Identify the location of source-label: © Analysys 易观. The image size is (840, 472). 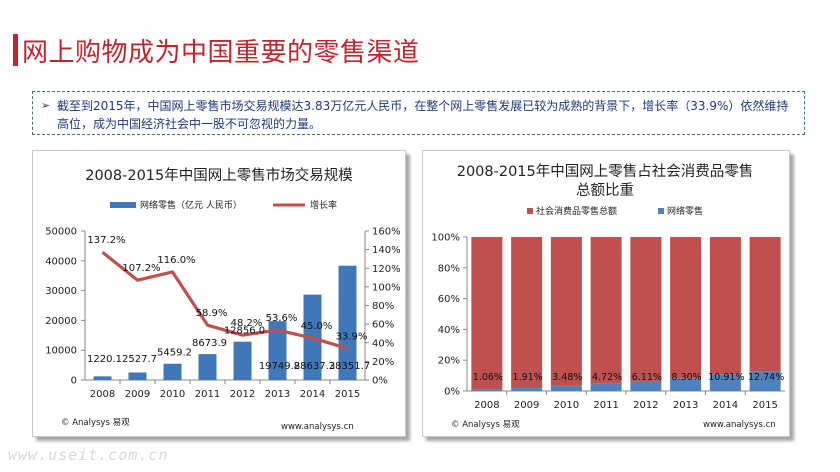
(95, 423).